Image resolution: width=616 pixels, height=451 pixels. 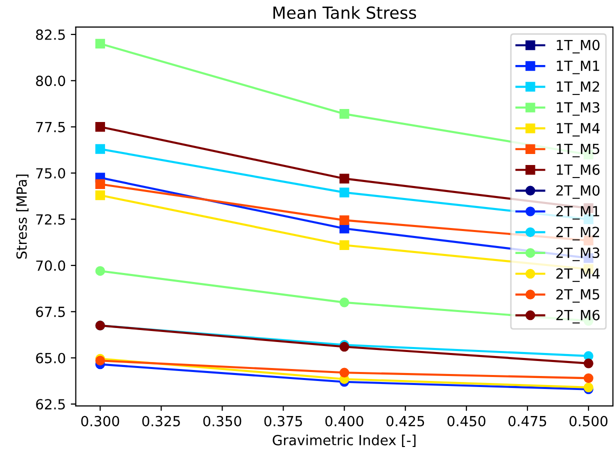 I want to click on y-tick-label: 82.5, so click(x=50, y=34).